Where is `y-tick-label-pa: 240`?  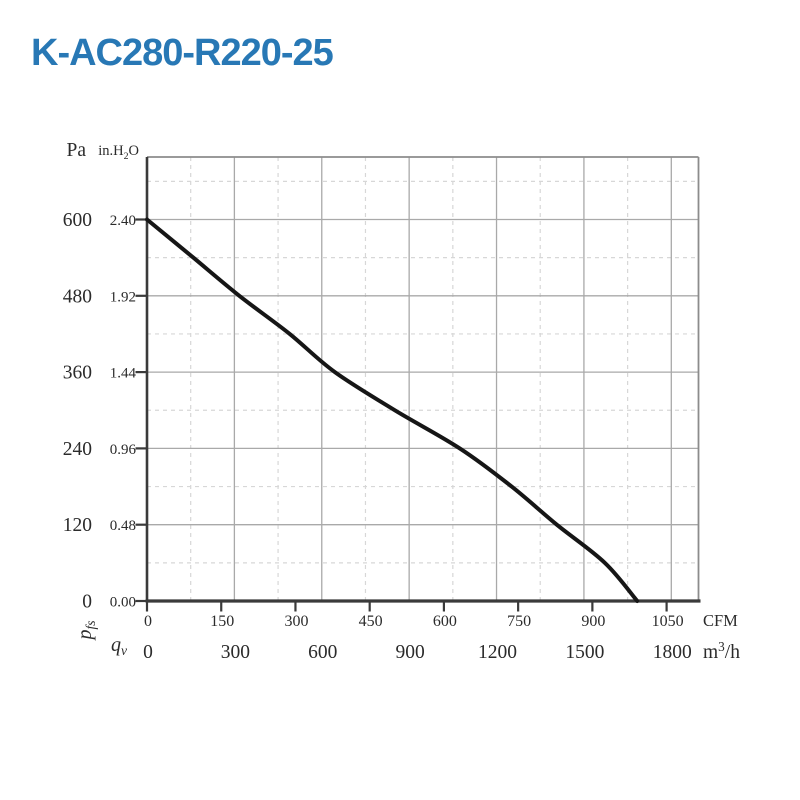 y-tick-label-pa: 240 is located at coordinates (77, 449).